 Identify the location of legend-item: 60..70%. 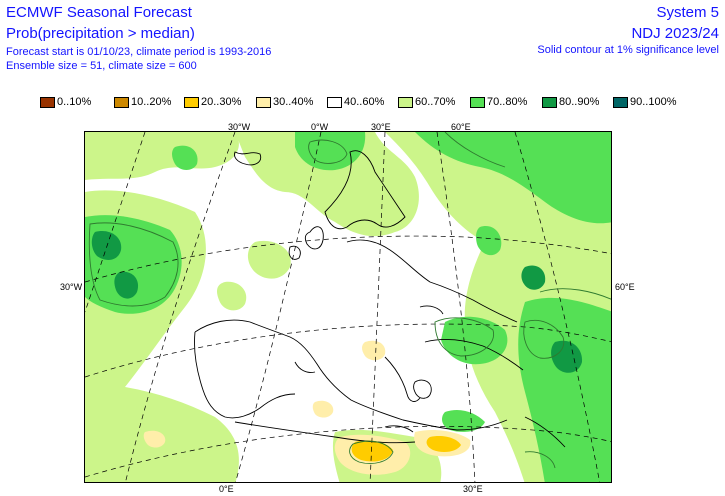
(426, 102).